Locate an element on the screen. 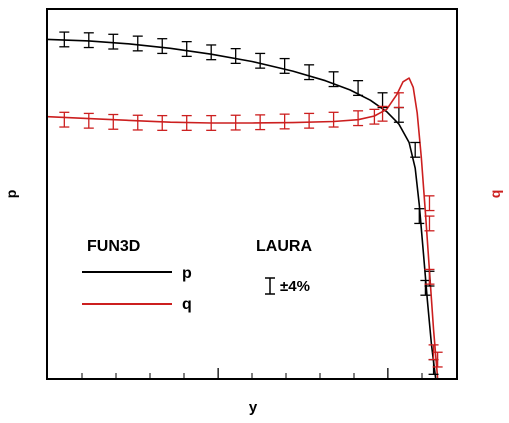 The width and height of the screenshot is (509, 423). legend-laura-label: LAURA is located at coordinates (284, 246).